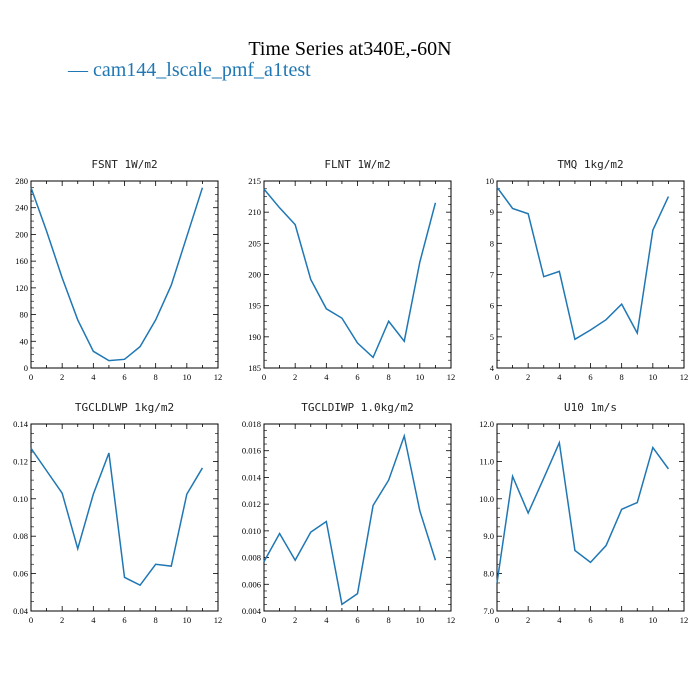 The width and height of the screenshot is (700, 700). Describe the element at coordinates (26, 368) in the screenshot. I see `y-tick-label: 0` at that location.